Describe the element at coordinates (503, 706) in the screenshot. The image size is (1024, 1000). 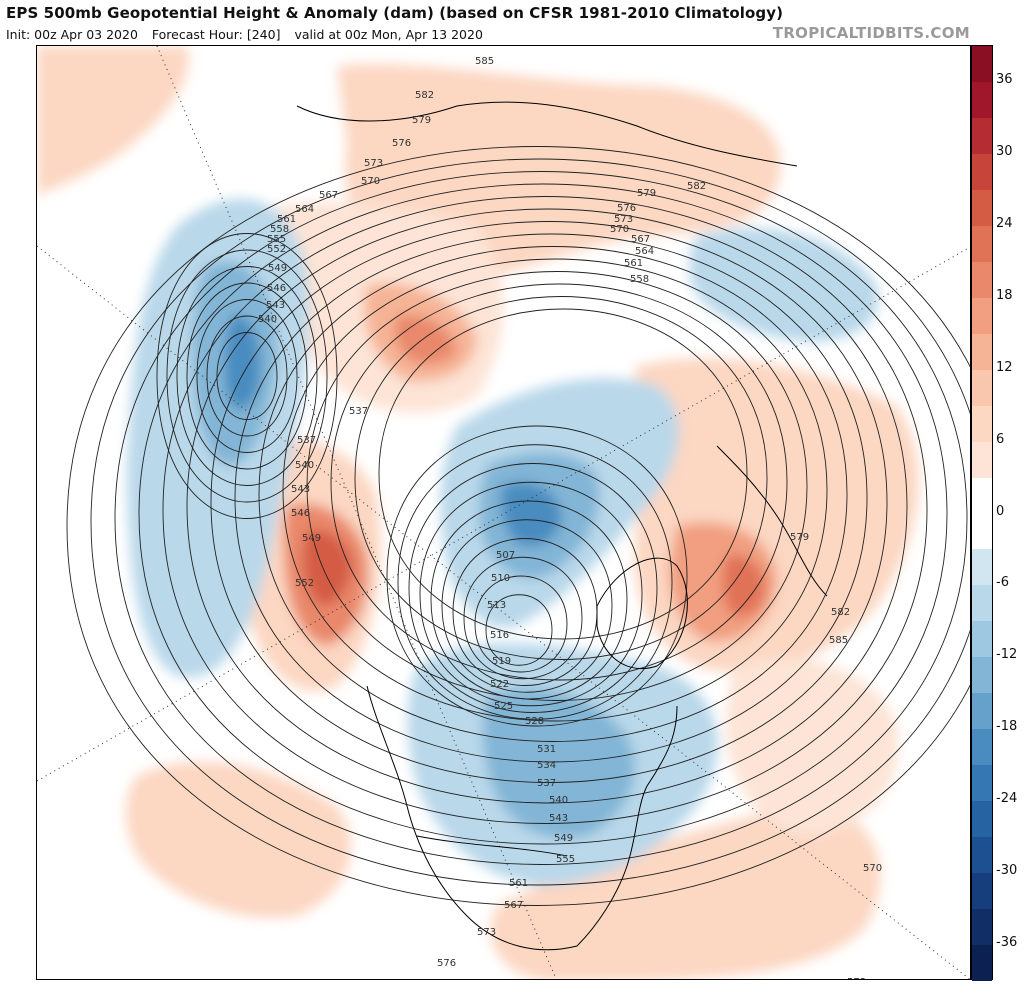
I see `contour-label: 525` at that location.